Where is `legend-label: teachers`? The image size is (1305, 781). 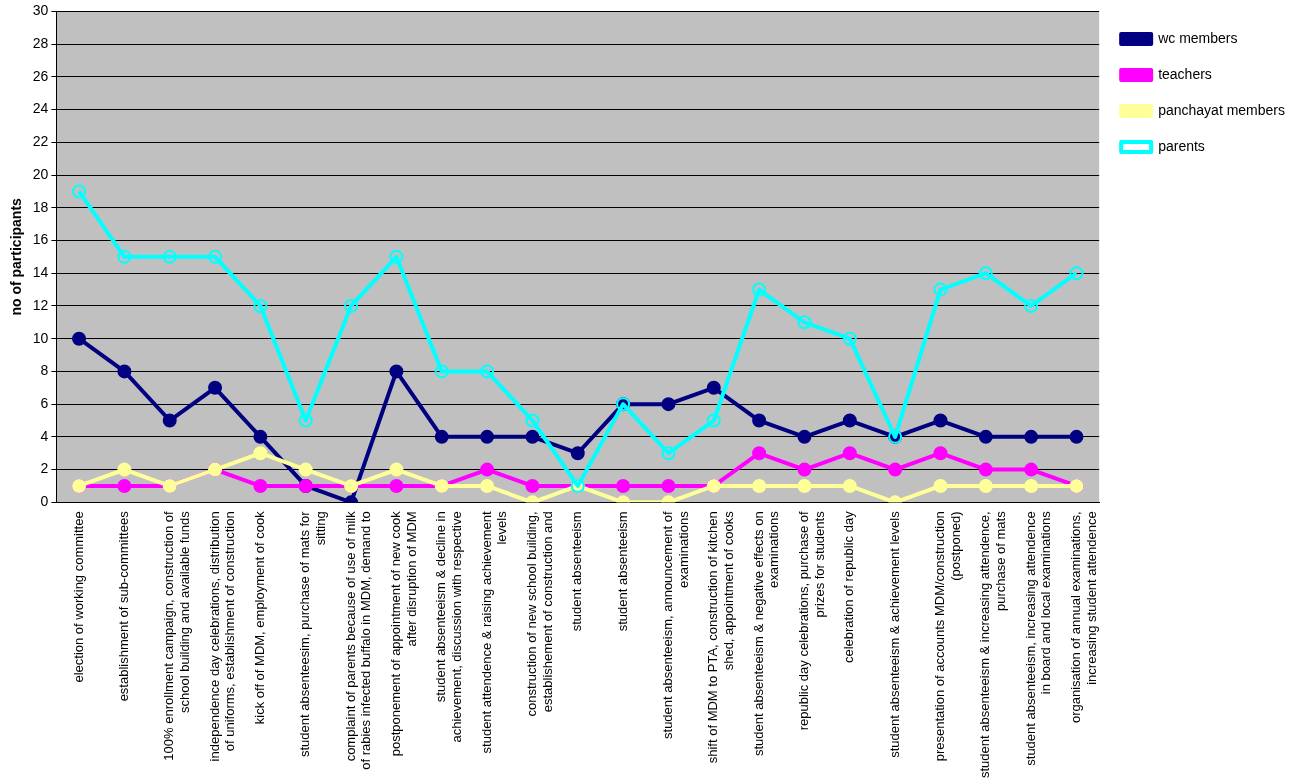
legend-label: teachers is located at coordinates (1185, 73).